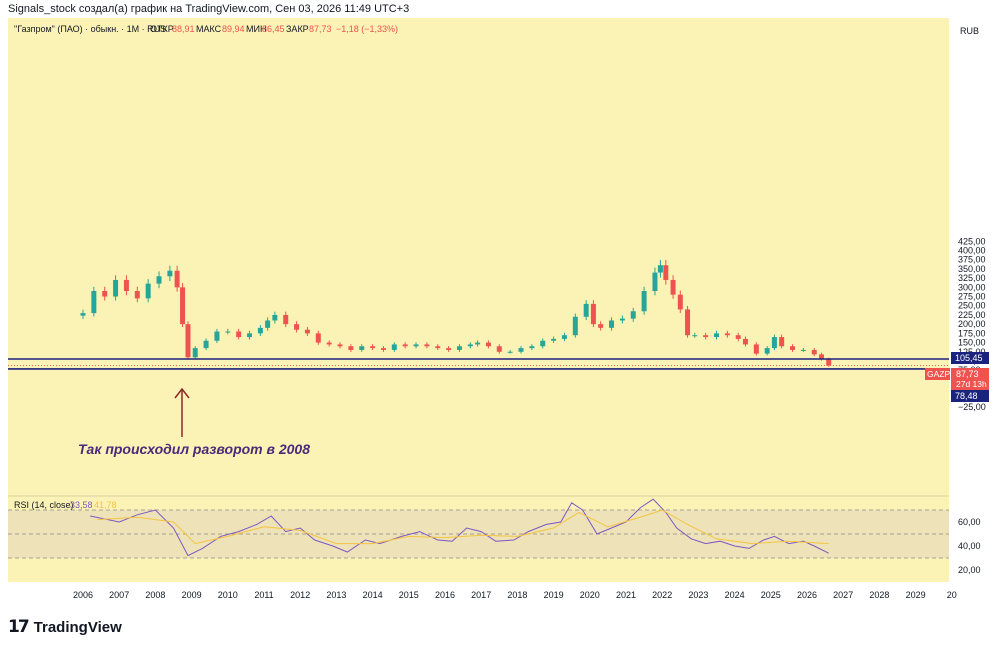  I want to click on tradingview-logo: 17 TradingView, so click(65, 627).